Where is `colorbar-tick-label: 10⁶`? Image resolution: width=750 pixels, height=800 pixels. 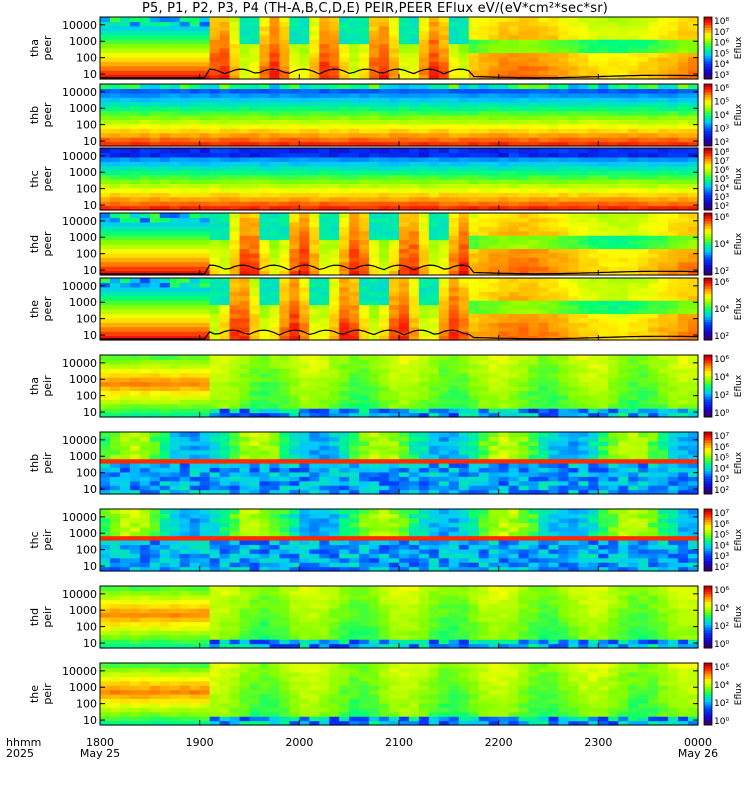 colorbar-tick-label: 10⁶ is located at coordinates (721, 44).